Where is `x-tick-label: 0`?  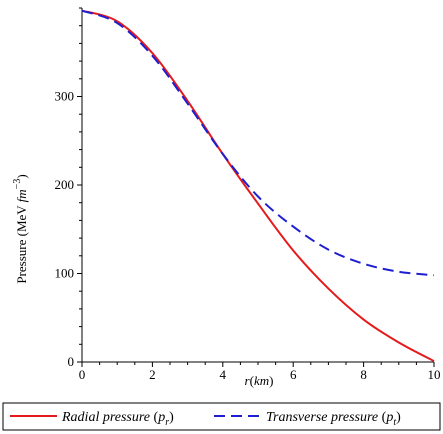
x-tick-label: 0 is located at coordinates (82, 374).